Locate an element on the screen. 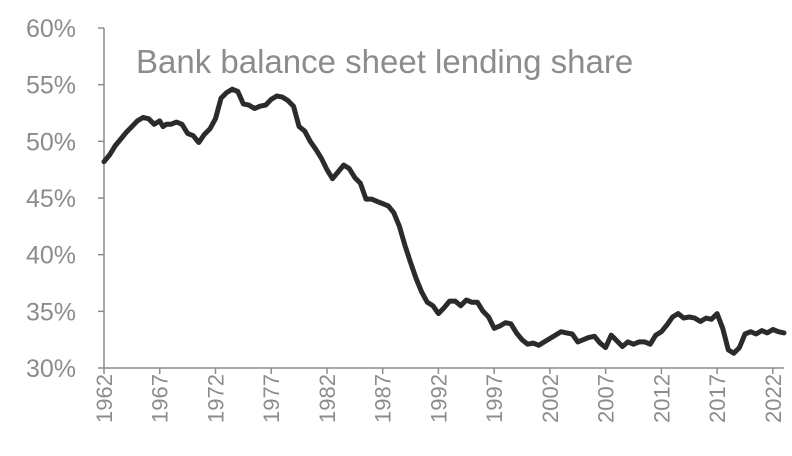 The height and width of the screenshot is (456, 792). chart-title: Bank balance sheet lending share is located at coordinates (384, 61).